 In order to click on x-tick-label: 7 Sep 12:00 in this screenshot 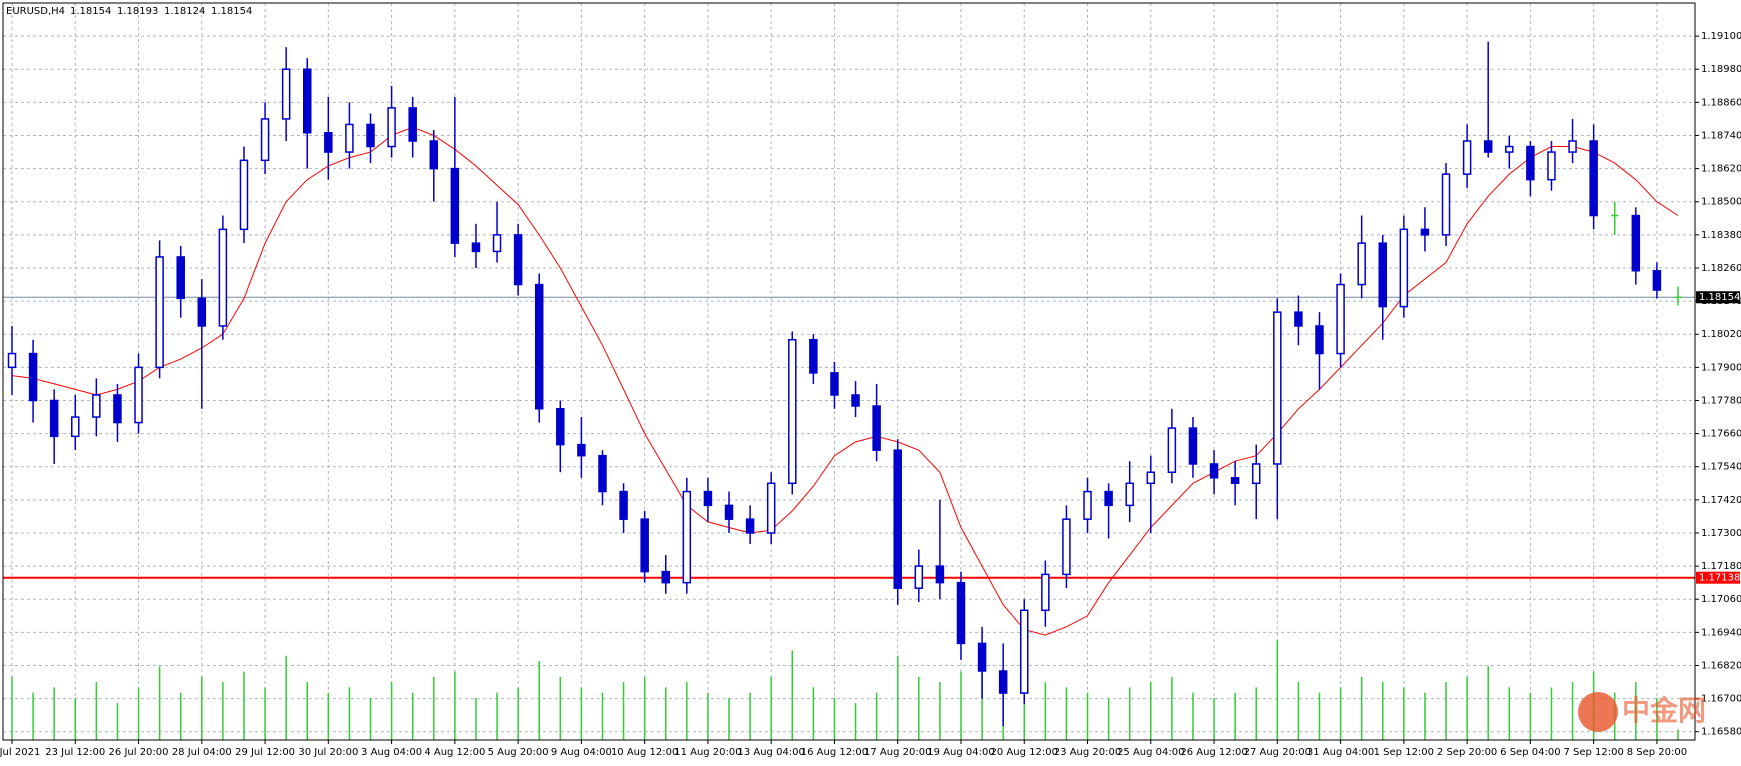, I will do `click(1593, 752)`.